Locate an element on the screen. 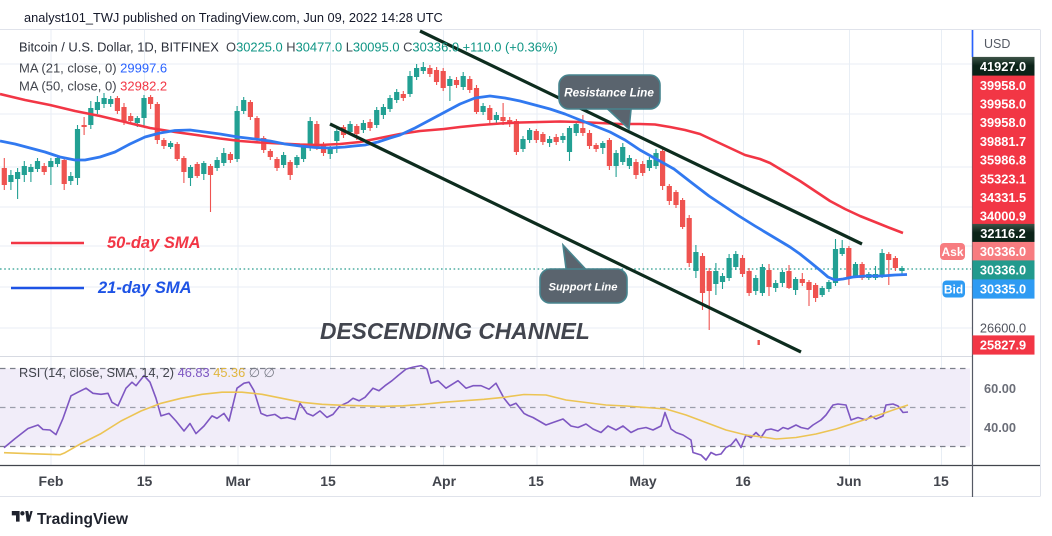 The height and width of the screenshot is (536, 1052). svg-text: Resistance Line is located at coordinates (609, 93).